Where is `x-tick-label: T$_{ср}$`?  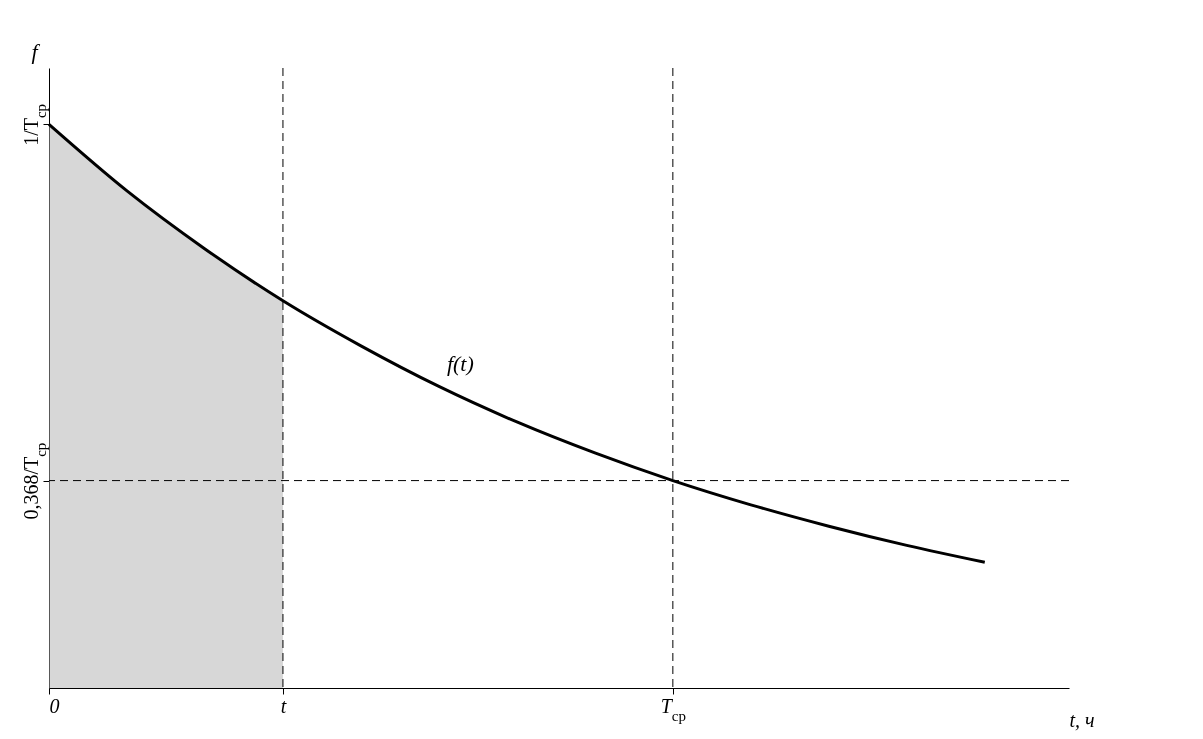 x-tick-label: T$_{ср}$ is located at coordinates (673, 709).